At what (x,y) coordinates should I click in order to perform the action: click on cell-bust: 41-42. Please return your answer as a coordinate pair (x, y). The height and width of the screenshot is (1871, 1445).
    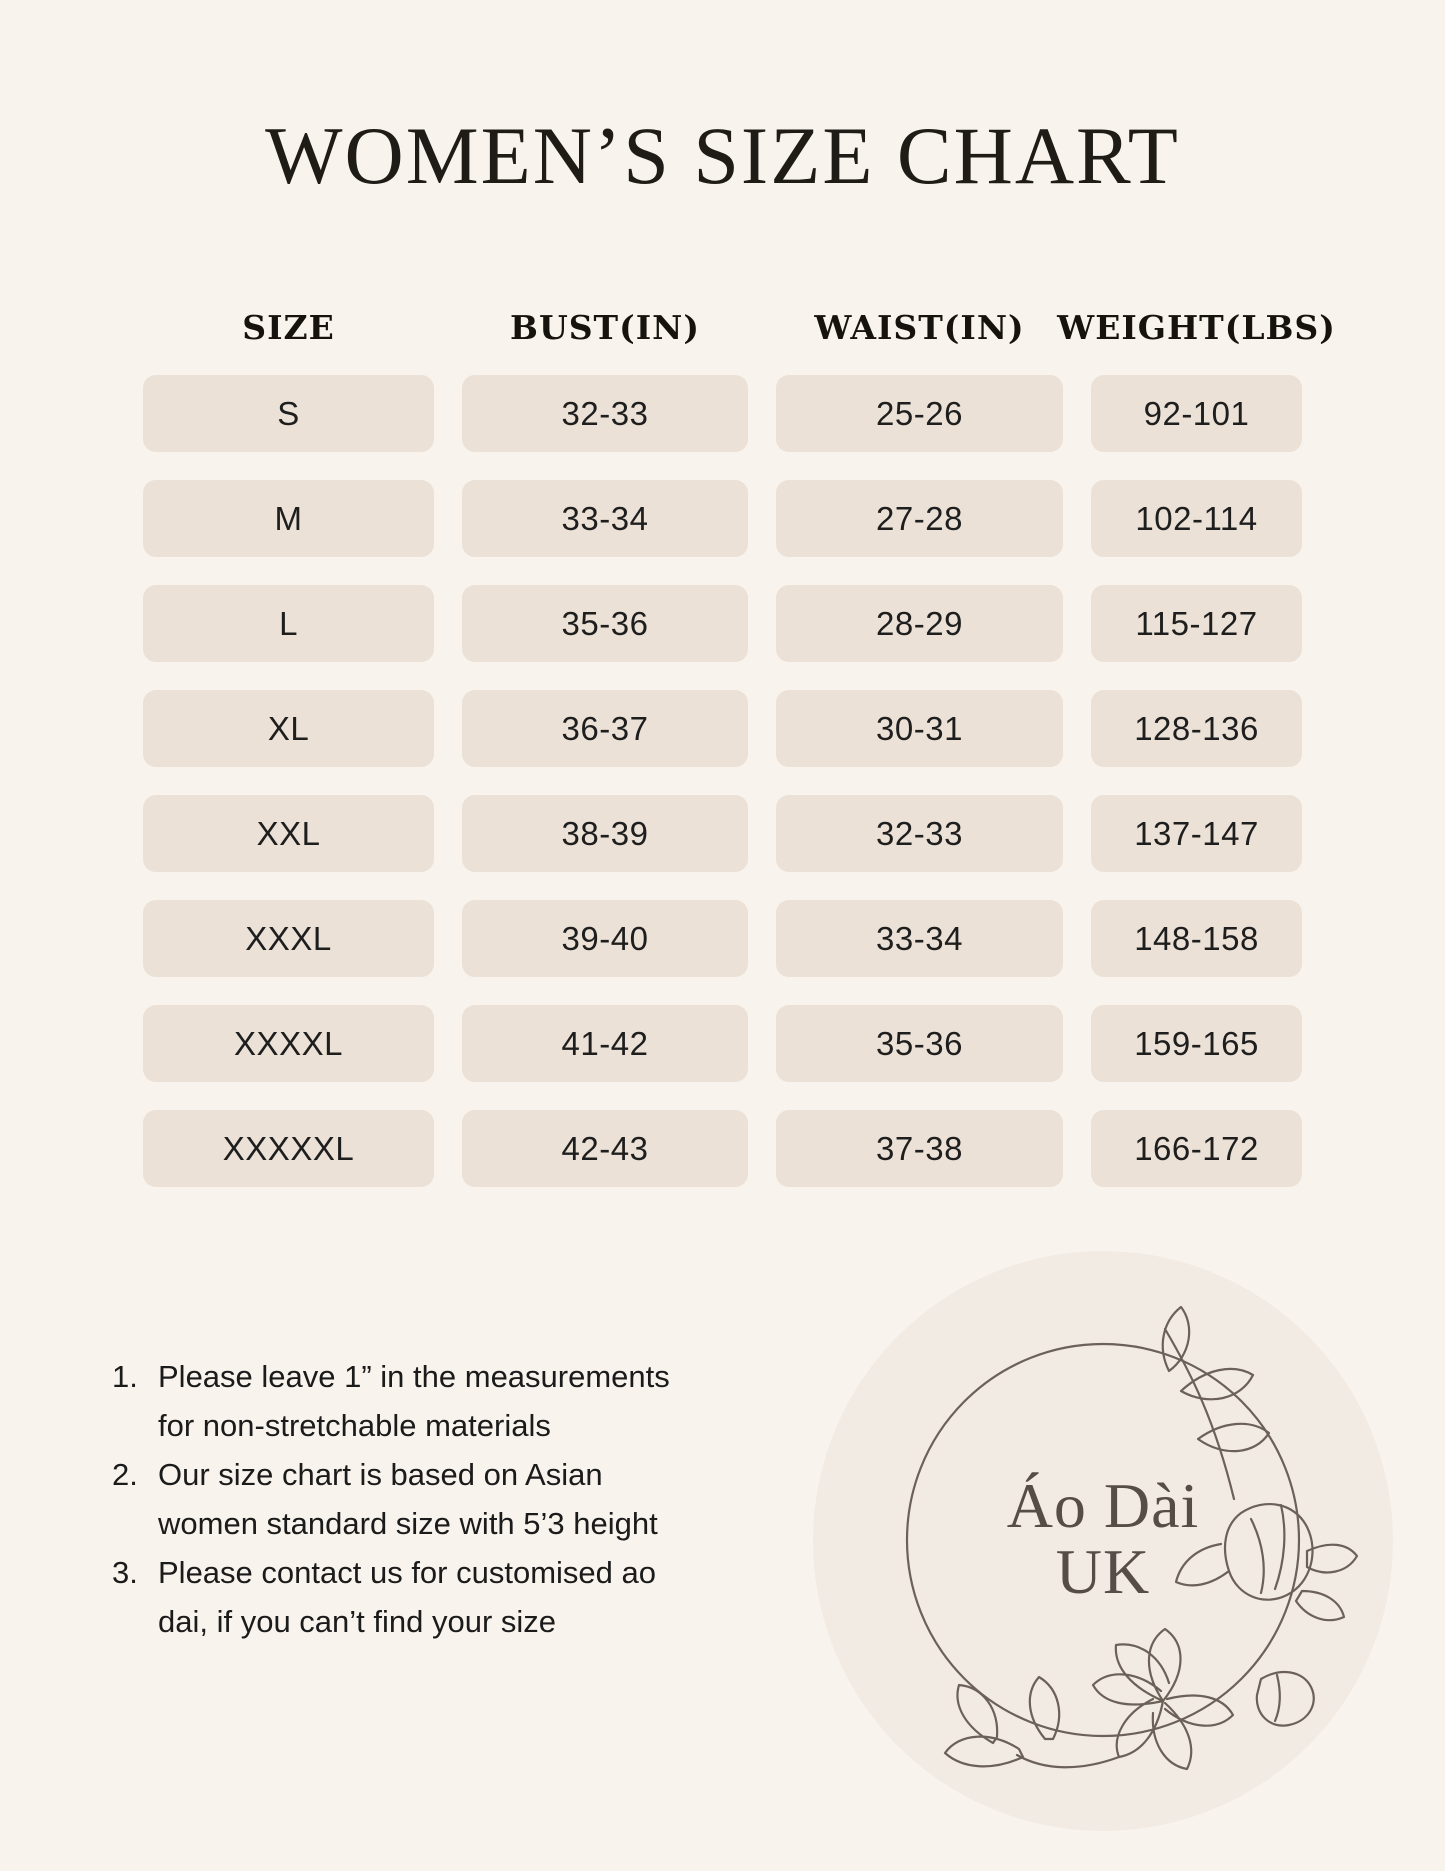
    Looking at the image, I should click on (605, 1043).